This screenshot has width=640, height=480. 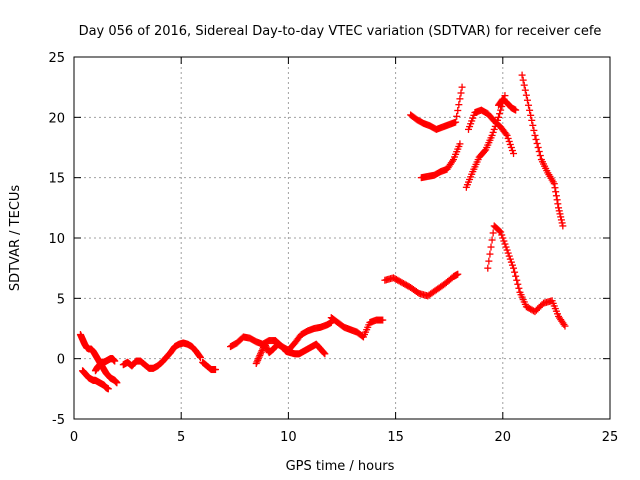 What do you see at coordinates (61, 360) in the screenshot?
I see `y-tick-label: 0` at bounding box center [61, 360].